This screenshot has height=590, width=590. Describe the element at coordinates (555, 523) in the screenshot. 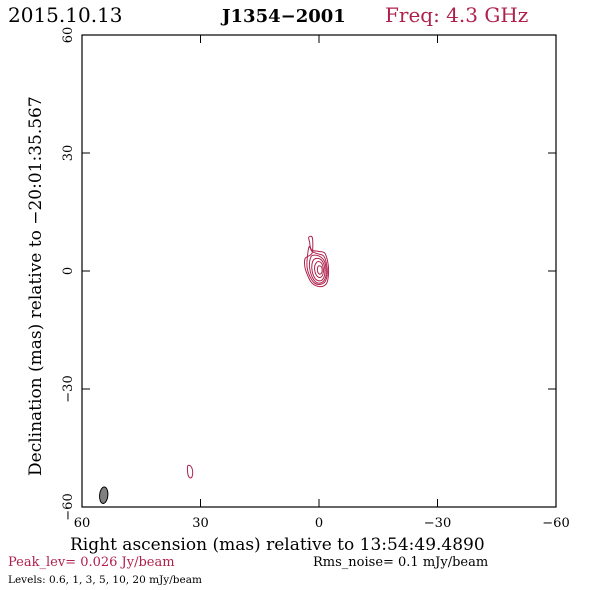

I see `x-tick-label: −60` at that location.